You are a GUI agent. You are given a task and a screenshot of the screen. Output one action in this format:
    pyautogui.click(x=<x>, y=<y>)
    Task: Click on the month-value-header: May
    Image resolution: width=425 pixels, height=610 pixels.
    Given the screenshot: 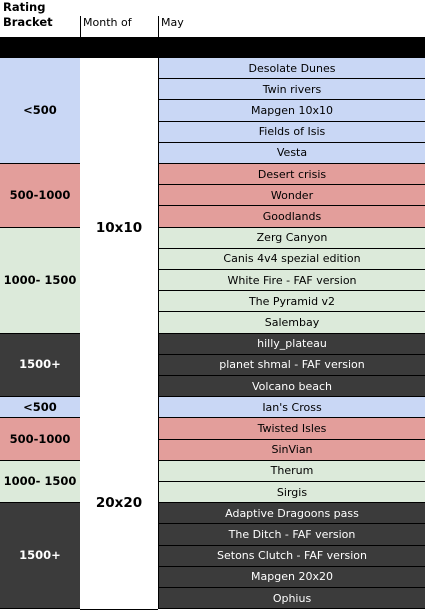 What is the action you would take?
    pyautogui.click(x=172, y=22)
    